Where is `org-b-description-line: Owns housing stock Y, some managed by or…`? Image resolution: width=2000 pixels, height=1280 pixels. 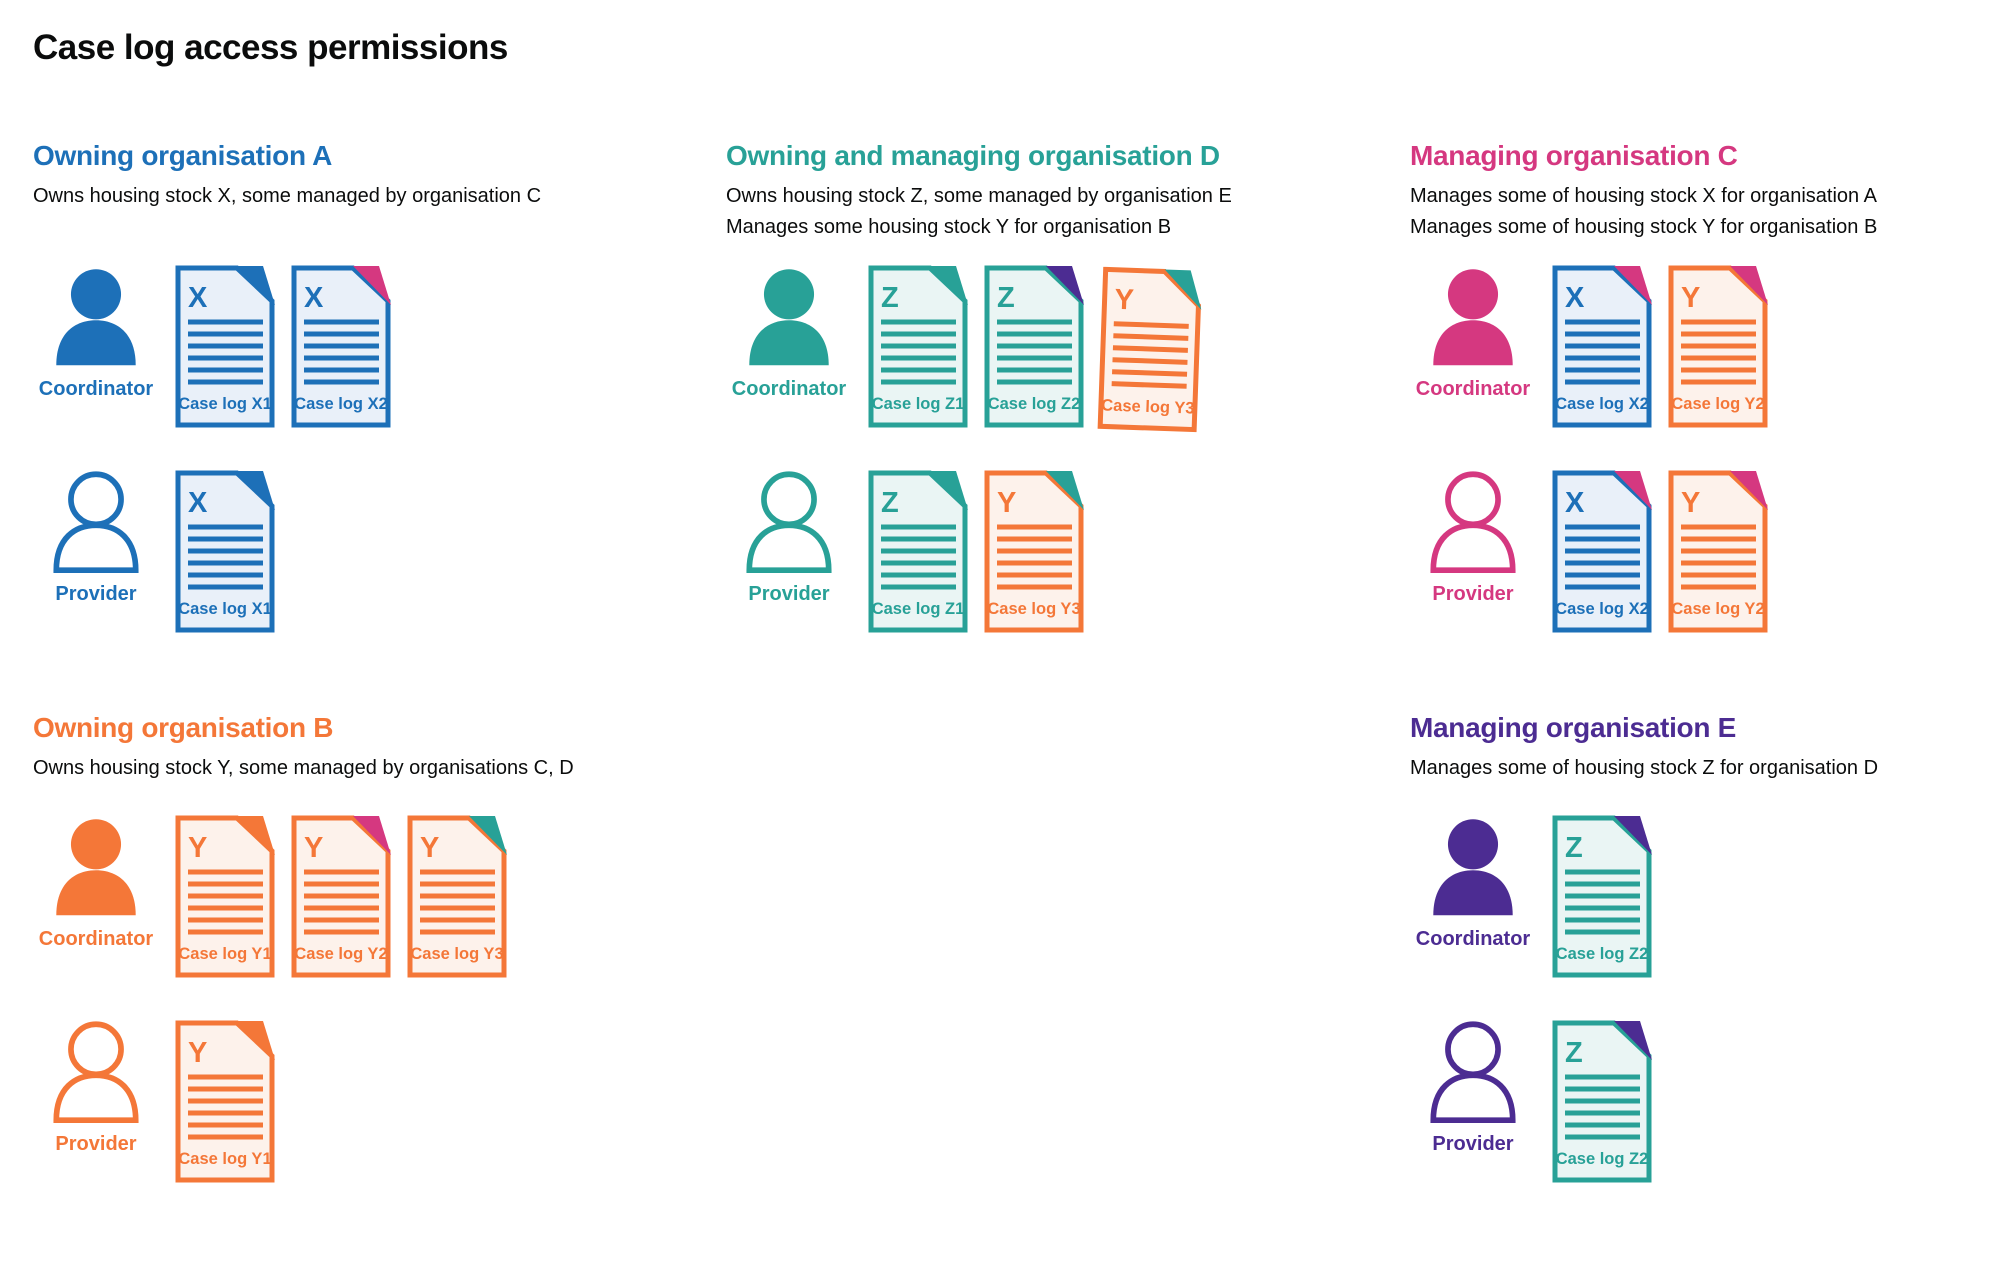
org-b-description-line: Owns housing stock Y, some managed by or… is located at coordinates (303, 768).